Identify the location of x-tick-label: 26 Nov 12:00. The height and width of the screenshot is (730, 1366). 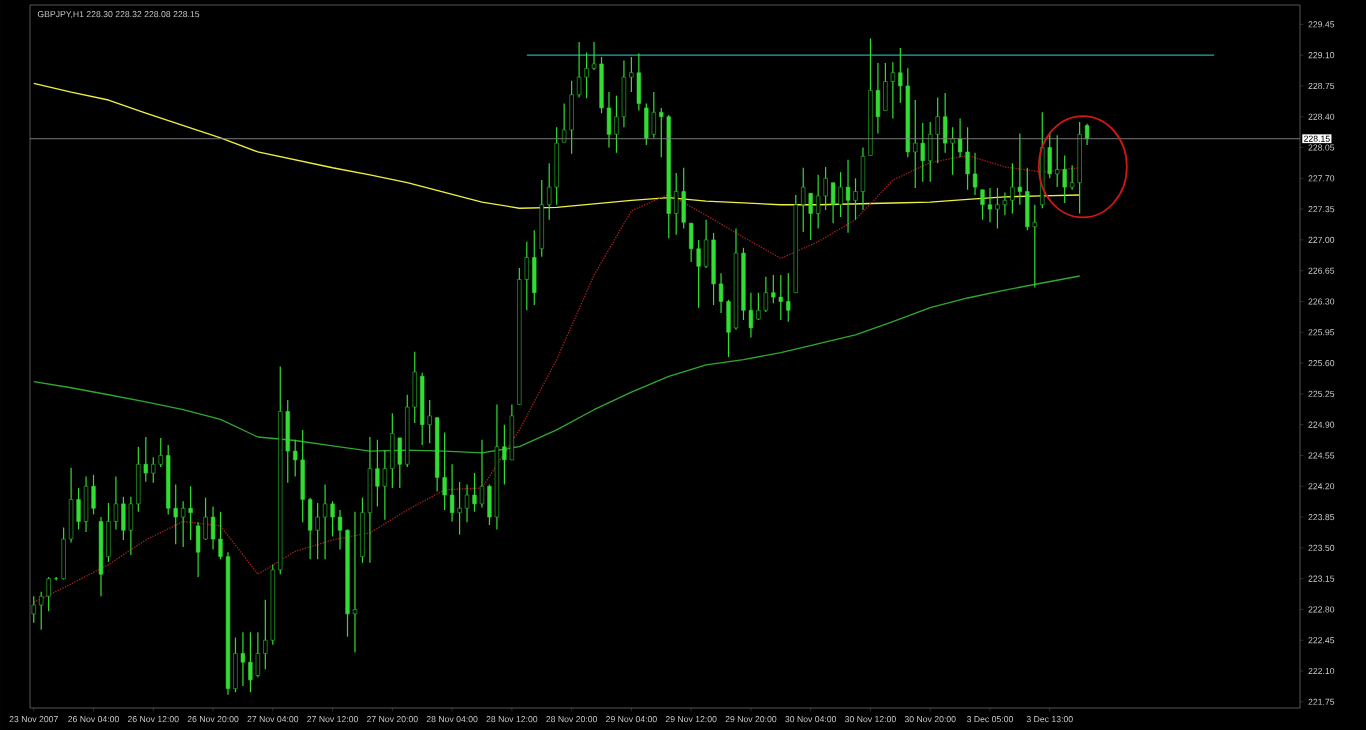
(153, 719).